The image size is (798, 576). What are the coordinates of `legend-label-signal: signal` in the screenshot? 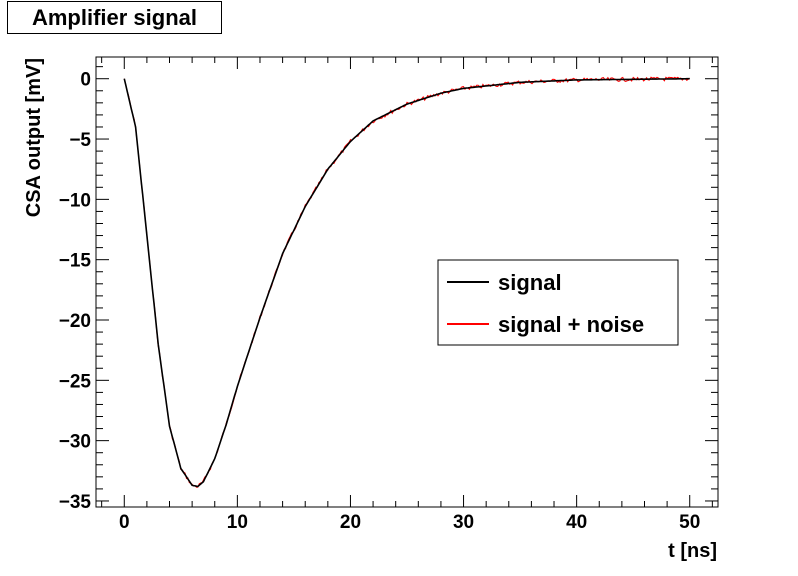 It's located at (530, 282).